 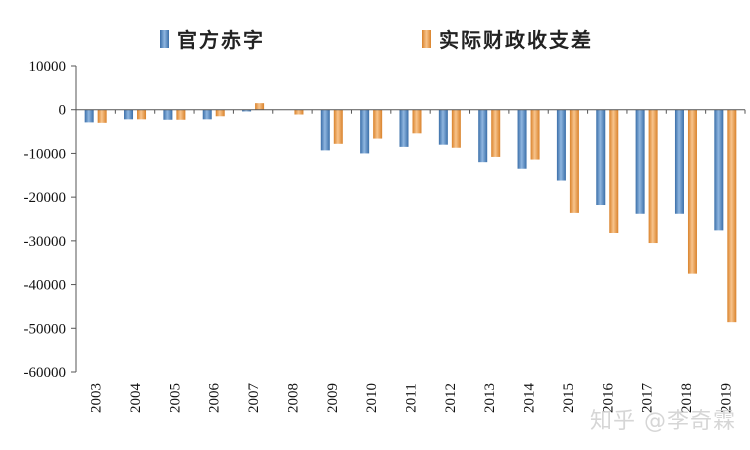 I want to click on bar-official-deficit-2005, so click(x=168, y=114).